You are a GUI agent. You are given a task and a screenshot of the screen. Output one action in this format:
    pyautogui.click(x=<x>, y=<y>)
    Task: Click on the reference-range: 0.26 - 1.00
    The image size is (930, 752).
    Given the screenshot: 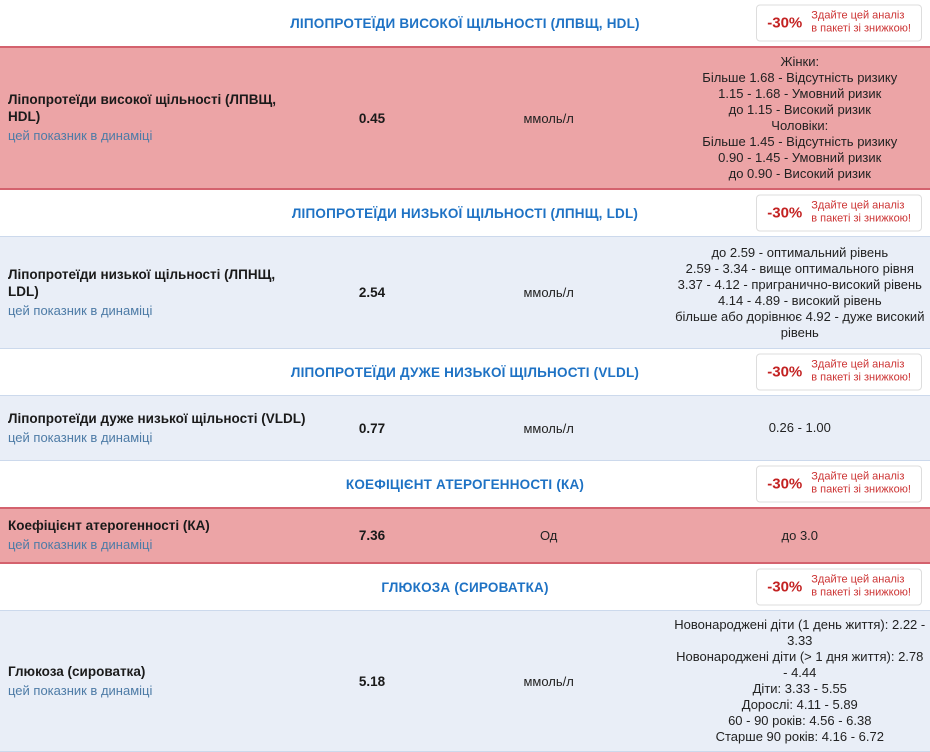 What is the action you would take?
    pyautogui.click(x=799, y=427)
    